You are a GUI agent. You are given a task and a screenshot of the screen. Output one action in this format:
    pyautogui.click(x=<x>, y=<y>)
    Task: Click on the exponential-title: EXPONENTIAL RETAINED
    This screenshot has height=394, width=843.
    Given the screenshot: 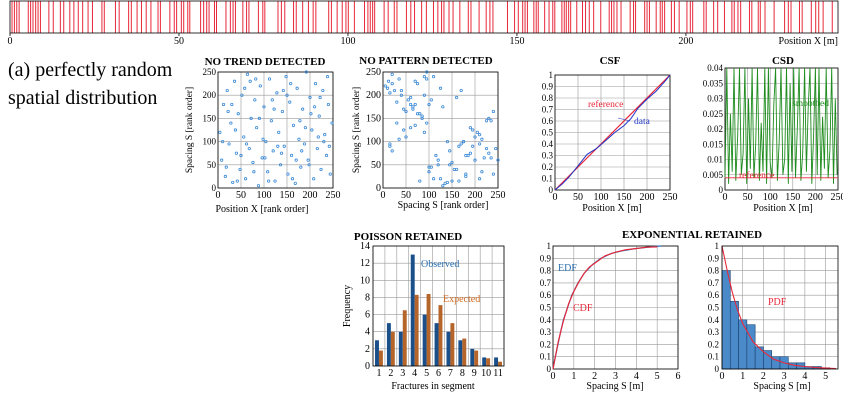 What is the action you would take?
    pyautogui.click(x=692, y=235)
    